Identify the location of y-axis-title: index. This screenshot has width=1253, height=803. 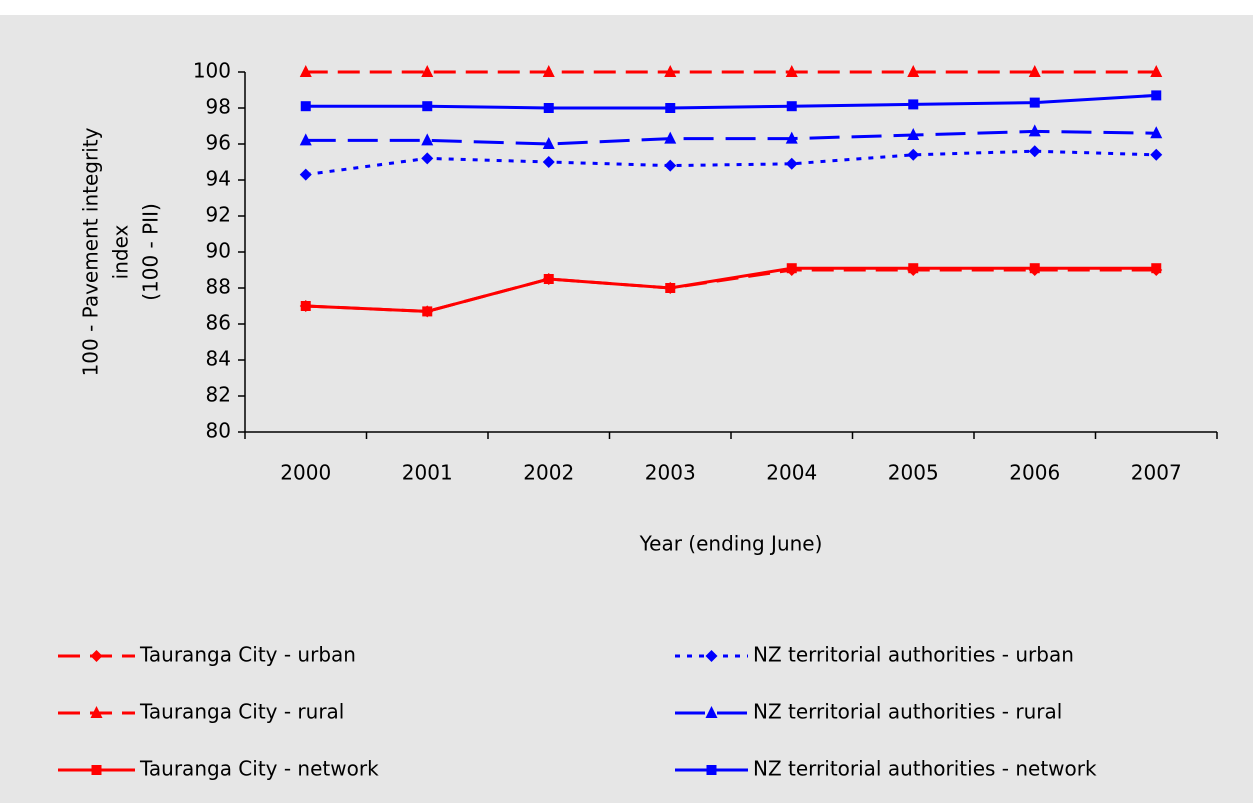
(121, 251).